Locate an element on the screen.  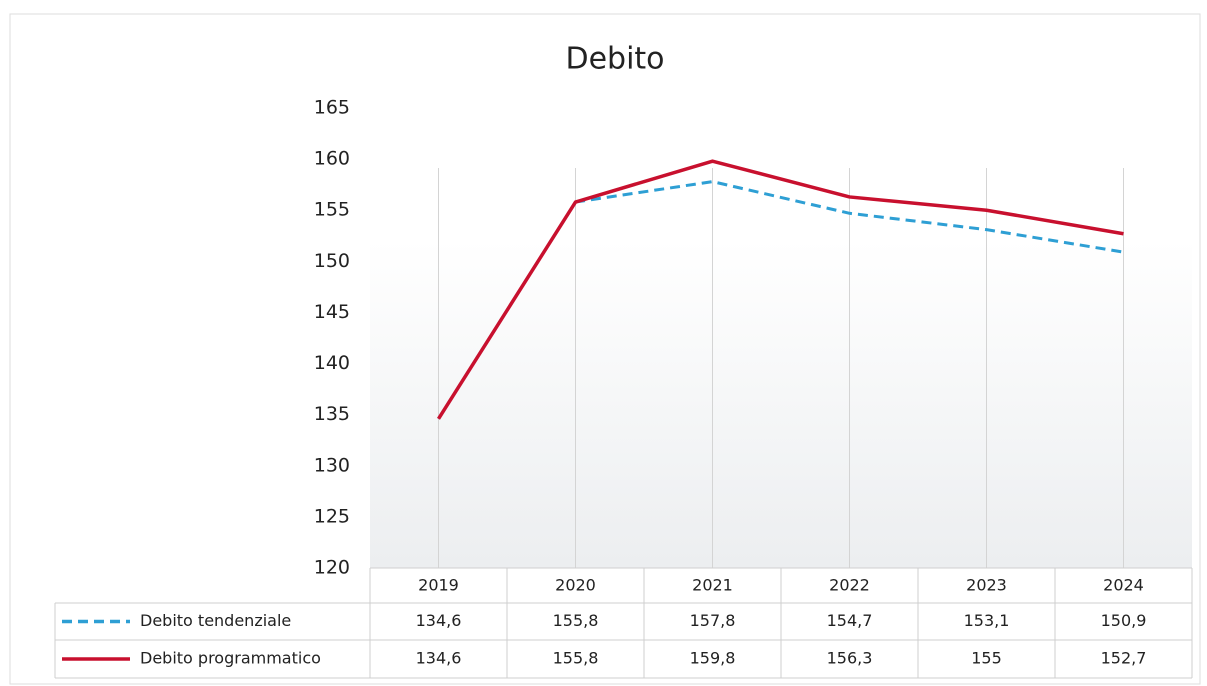
x-tick-label: 2021 is located at coordinates (712, 585).